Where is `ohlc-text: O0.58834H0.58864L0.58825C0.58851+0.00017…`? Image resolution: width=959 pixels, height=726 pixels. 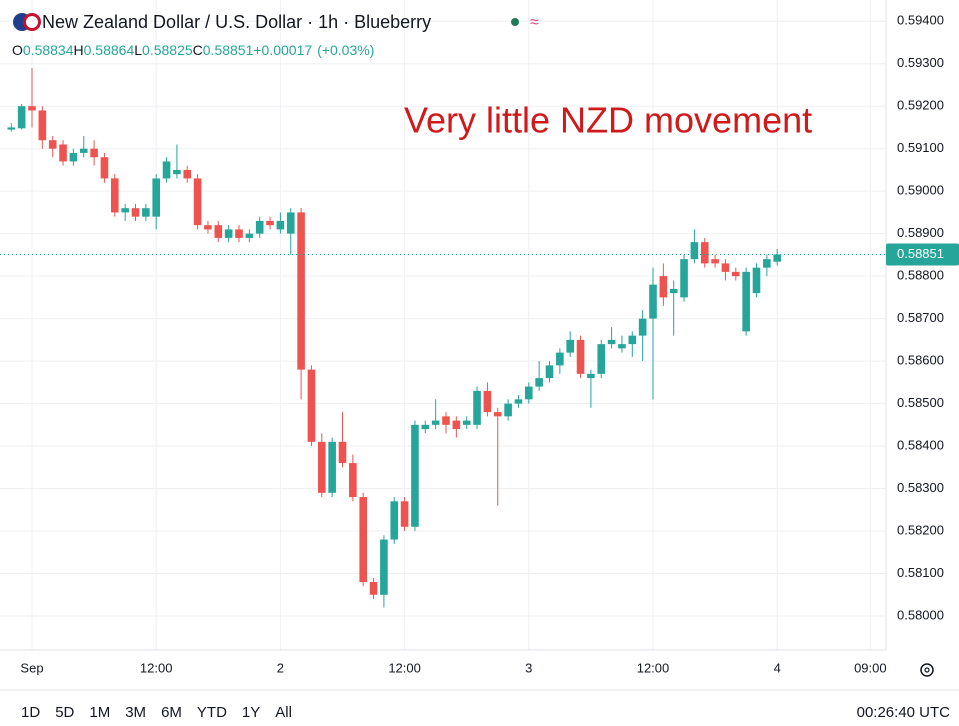
ohlc-text: O0.58834H0.58864L0.58825C0.58851+0.00017… is located at coordinates (193, 50).